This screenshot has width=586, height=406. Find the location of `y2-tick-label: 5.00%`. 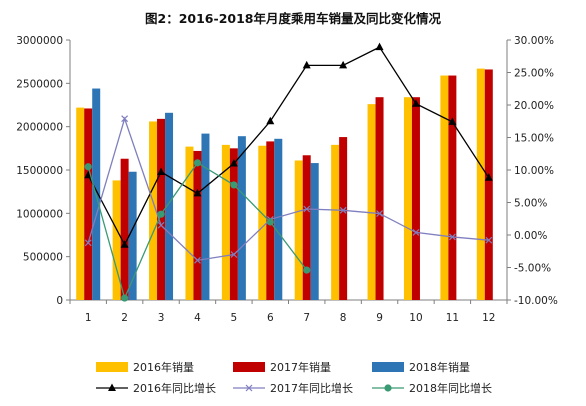

y2-tick-label: 5.00% is located at coordinates (530, 204).